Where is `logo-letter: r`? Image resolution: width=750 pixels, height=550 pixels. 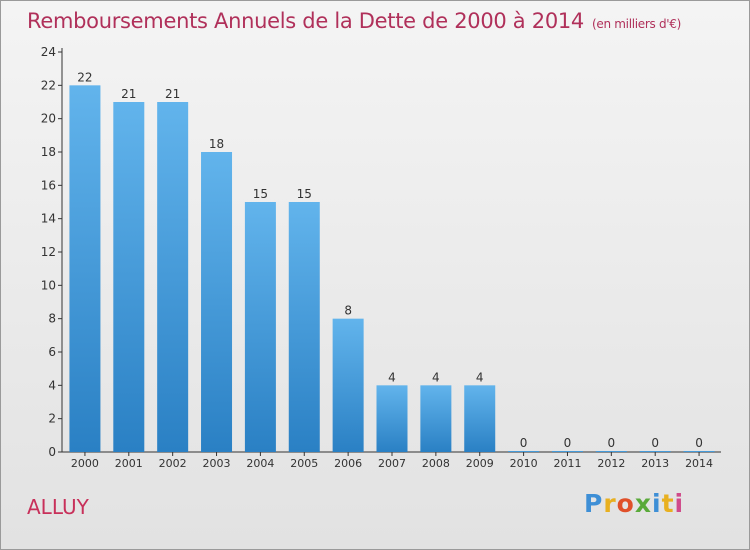
logo-letter: r is located at coordinates (610, 503).